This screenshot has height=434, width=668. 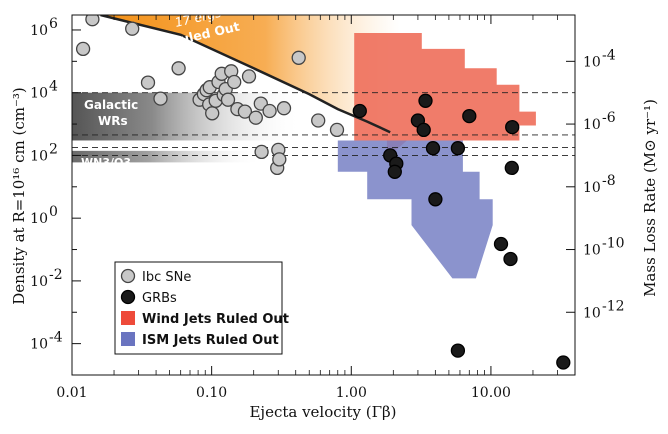 I want to click on legend-ism-swatch, so click(x=128, y=339).